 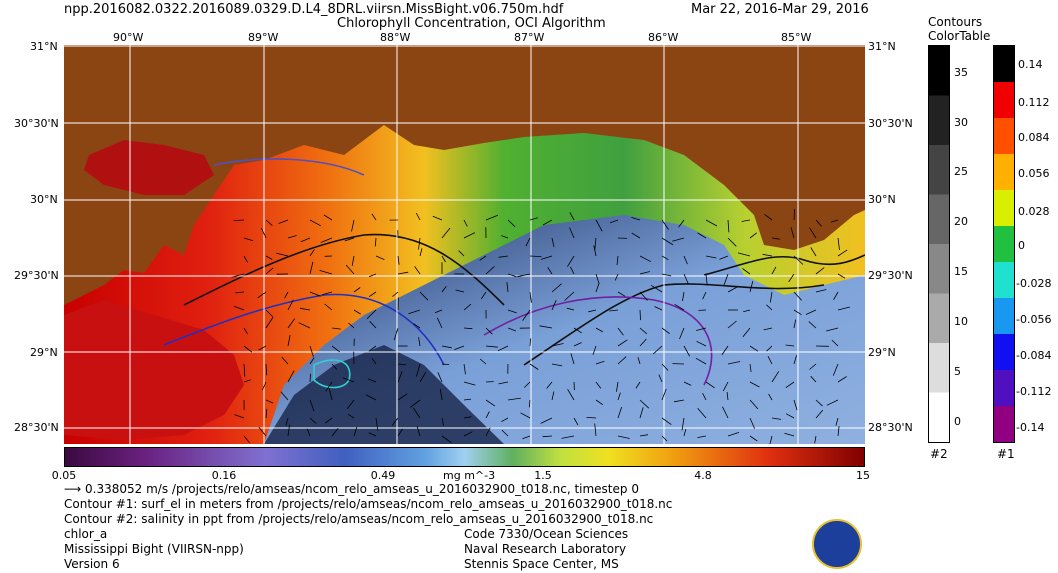 I want to click on contour1-label: 0.056, so click(x=1034, y=173).